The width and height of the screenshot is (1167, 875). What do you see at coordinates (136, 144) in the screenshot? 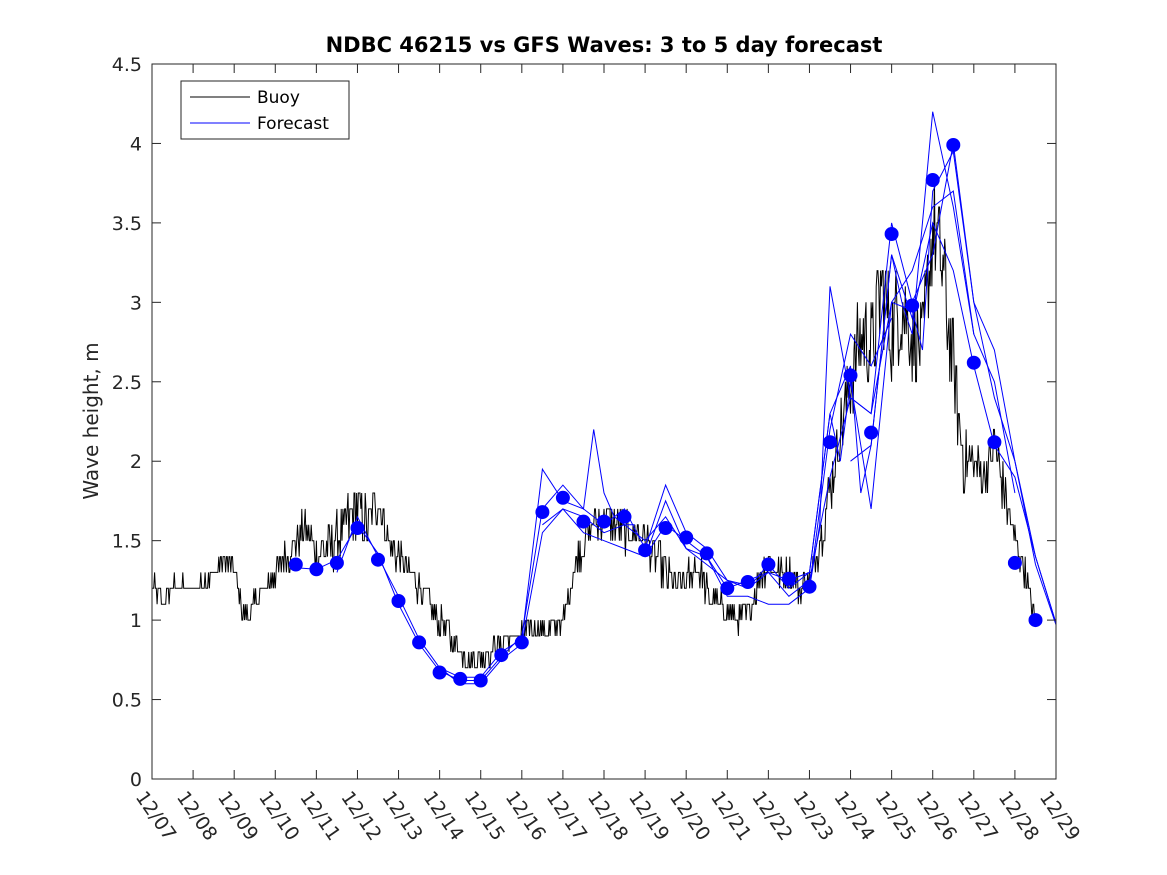
I see `y-tick-label: 4` at bounding box center [136, 144].